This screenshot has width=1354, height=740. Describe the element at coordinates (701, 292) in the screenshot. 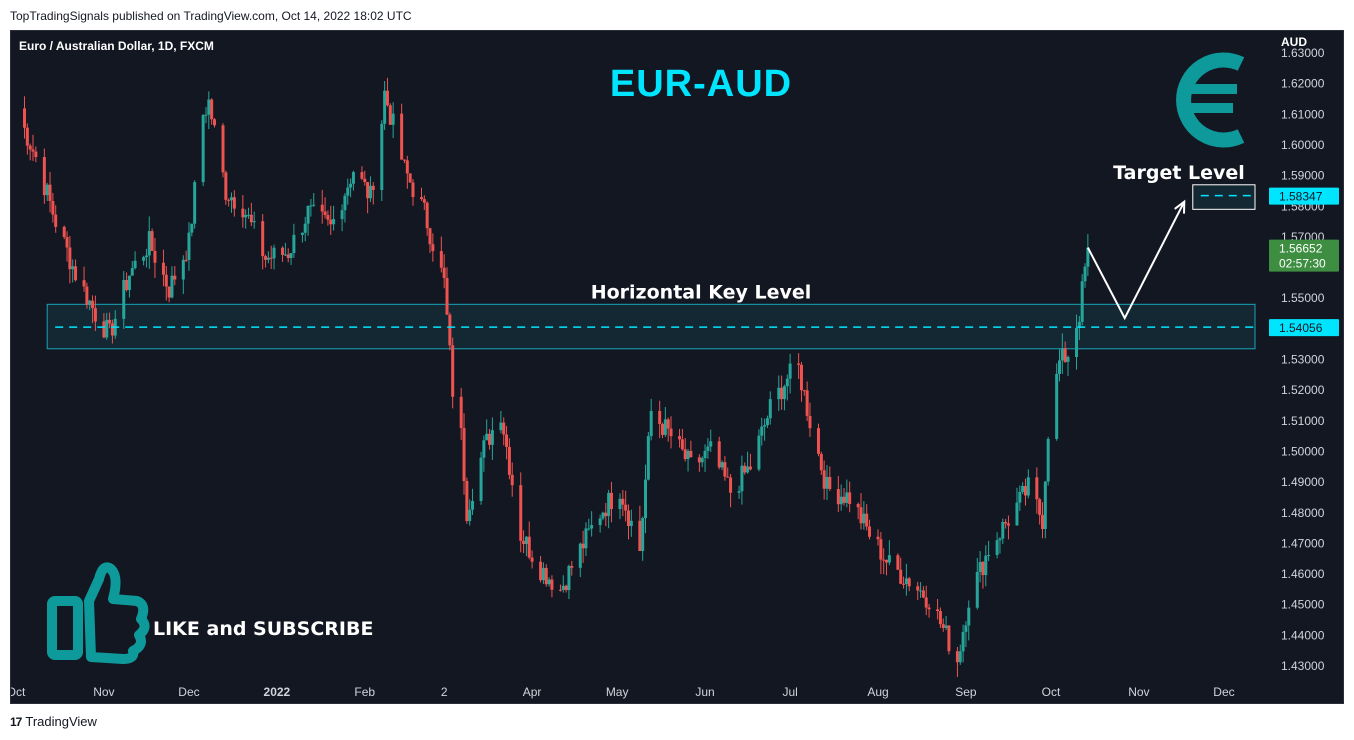

I see `key-level-label: Horizontal Key Level` at that location.